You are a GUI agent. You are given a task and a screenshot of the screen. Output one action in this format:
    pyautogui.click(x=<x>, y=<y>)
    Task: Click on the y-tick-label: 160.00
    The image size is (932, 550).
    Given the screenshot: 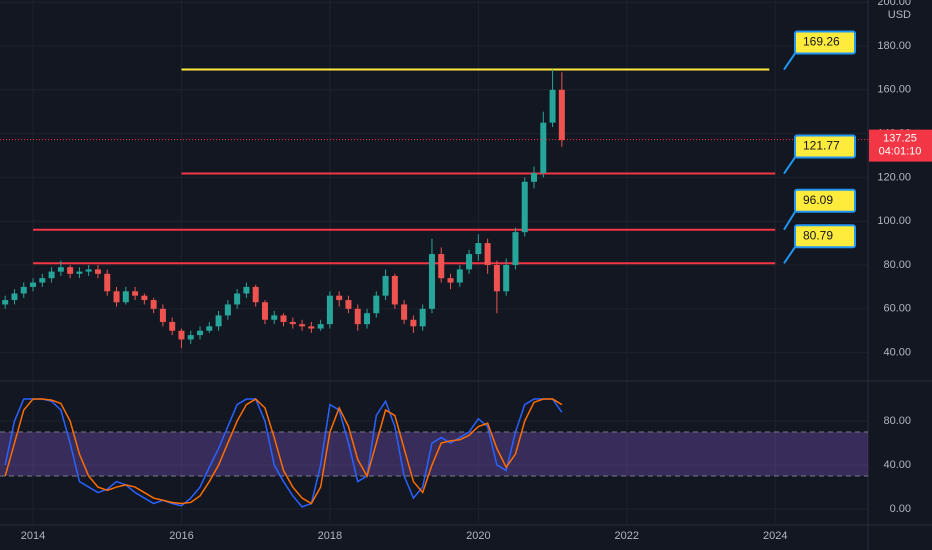 What is the action you would take?
    pyautogui.click(x=894, y=90)
    